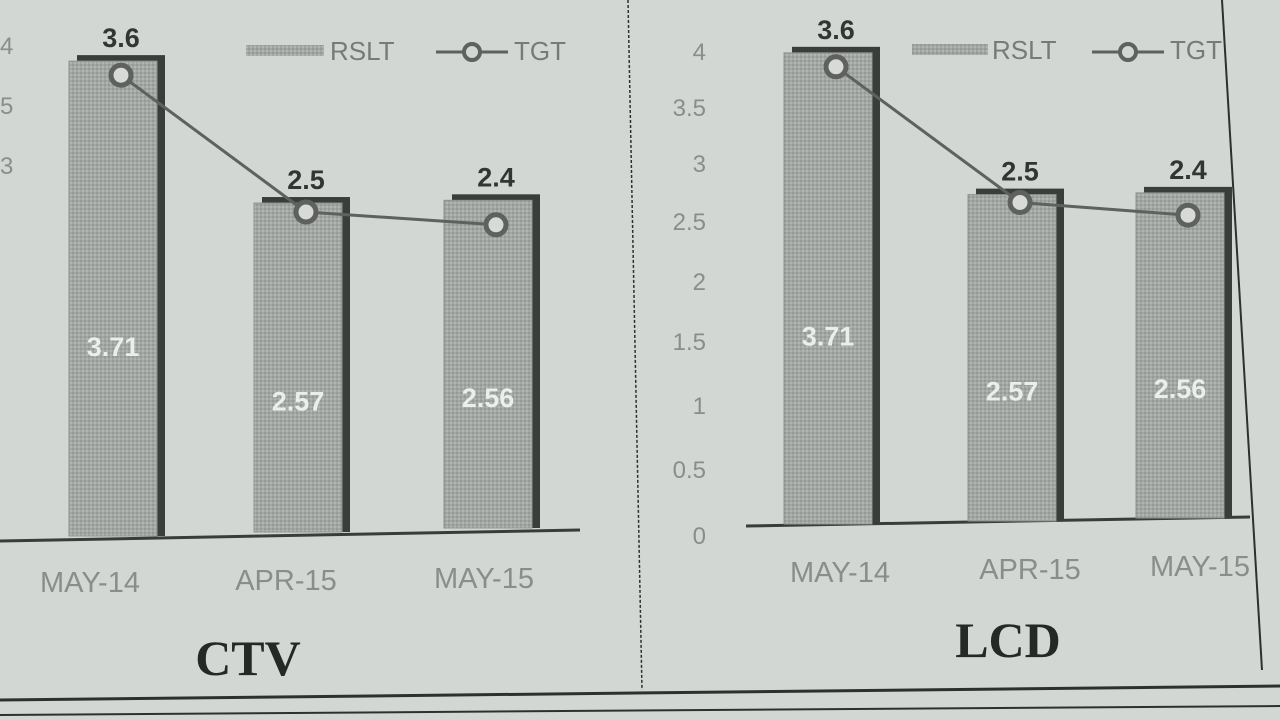  What do you see at coordinates (635, 345) in the screenshot?
I see `panel-divider` at bounding box center [635, 345].